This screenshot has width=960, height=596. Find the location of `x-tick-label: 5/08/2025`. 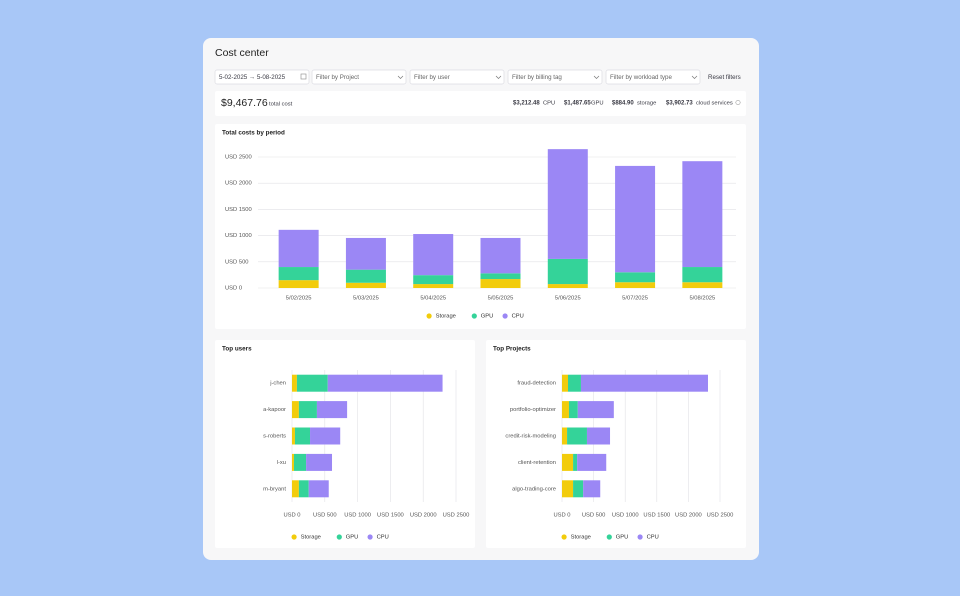

x-tick-label: 5/08/2025 is located at coordinates (702, 299).